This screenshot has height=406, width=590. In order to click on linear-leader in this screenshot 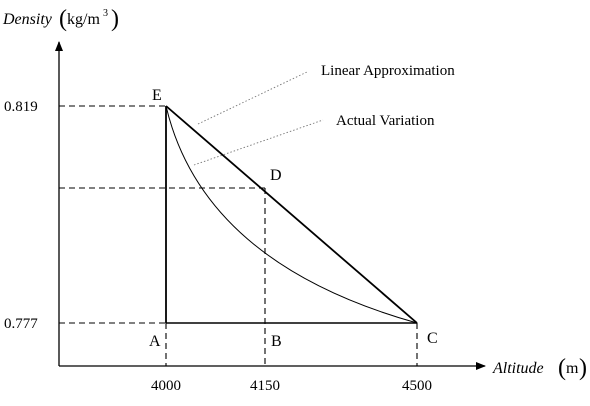, I will do `click(252, 98)`.